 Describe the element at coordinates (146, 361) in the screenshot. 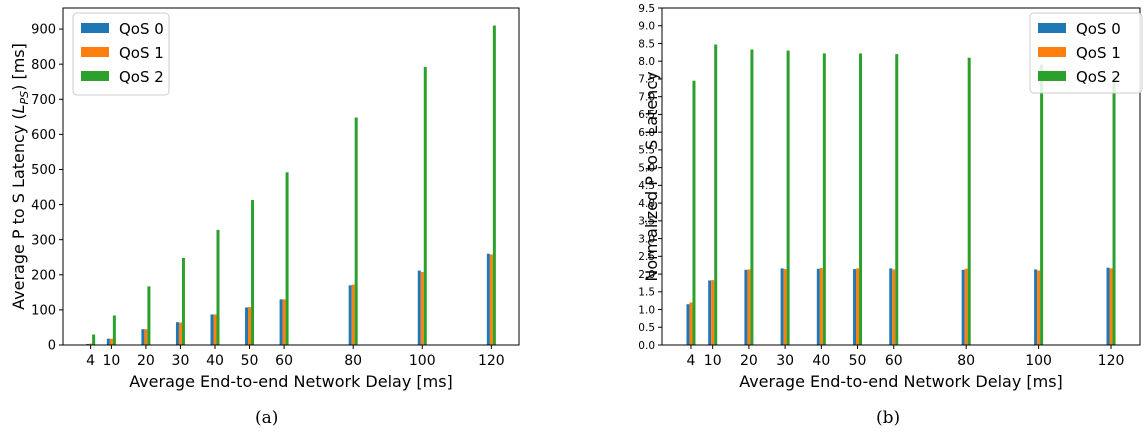

I see `x-tick-label: 20` at that location.